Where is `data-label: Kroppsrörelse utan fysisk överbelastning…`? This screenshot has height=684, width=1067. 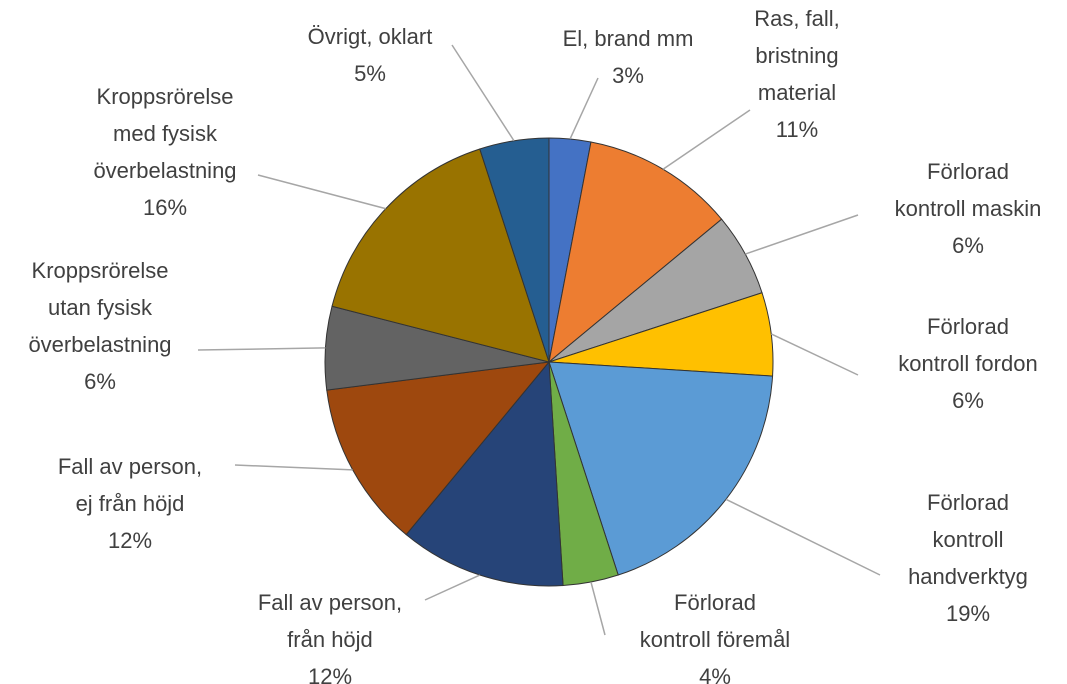 data-label: Kroppsrörelse utan fysisk överbelastning… is located at coordinates (99, 326).